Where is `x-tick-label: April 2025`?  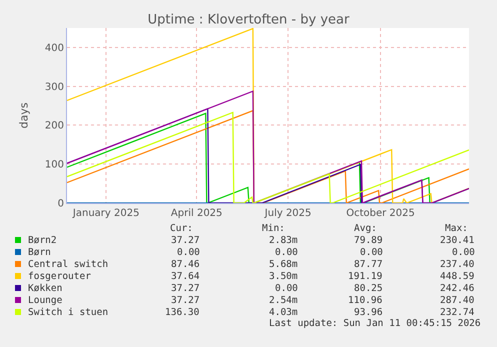 x-tick-label: April 2025 is located at coordinates (196, 213).